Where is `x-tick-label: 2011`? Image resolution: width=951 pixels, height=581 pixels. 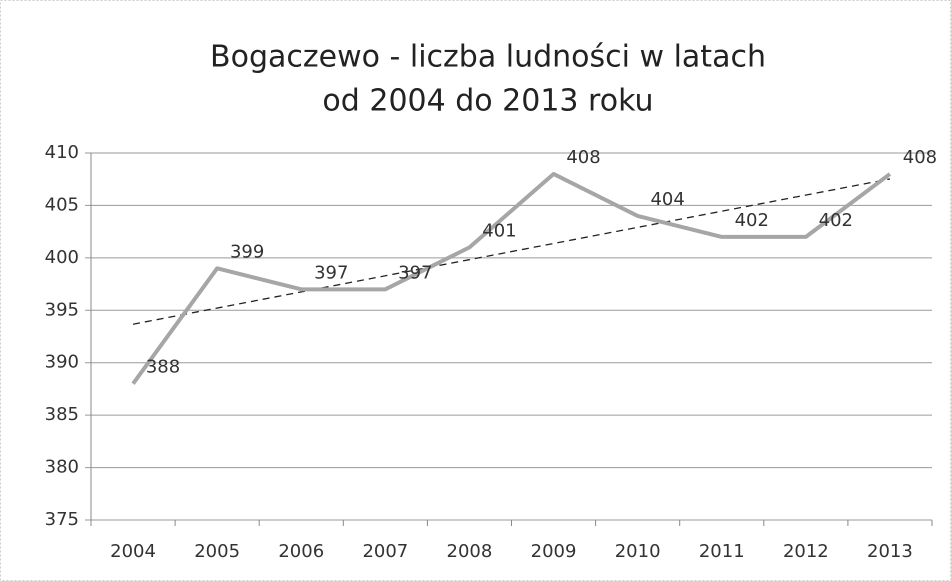
x-tick-label: 2011 is located at coordinates (722, 551).